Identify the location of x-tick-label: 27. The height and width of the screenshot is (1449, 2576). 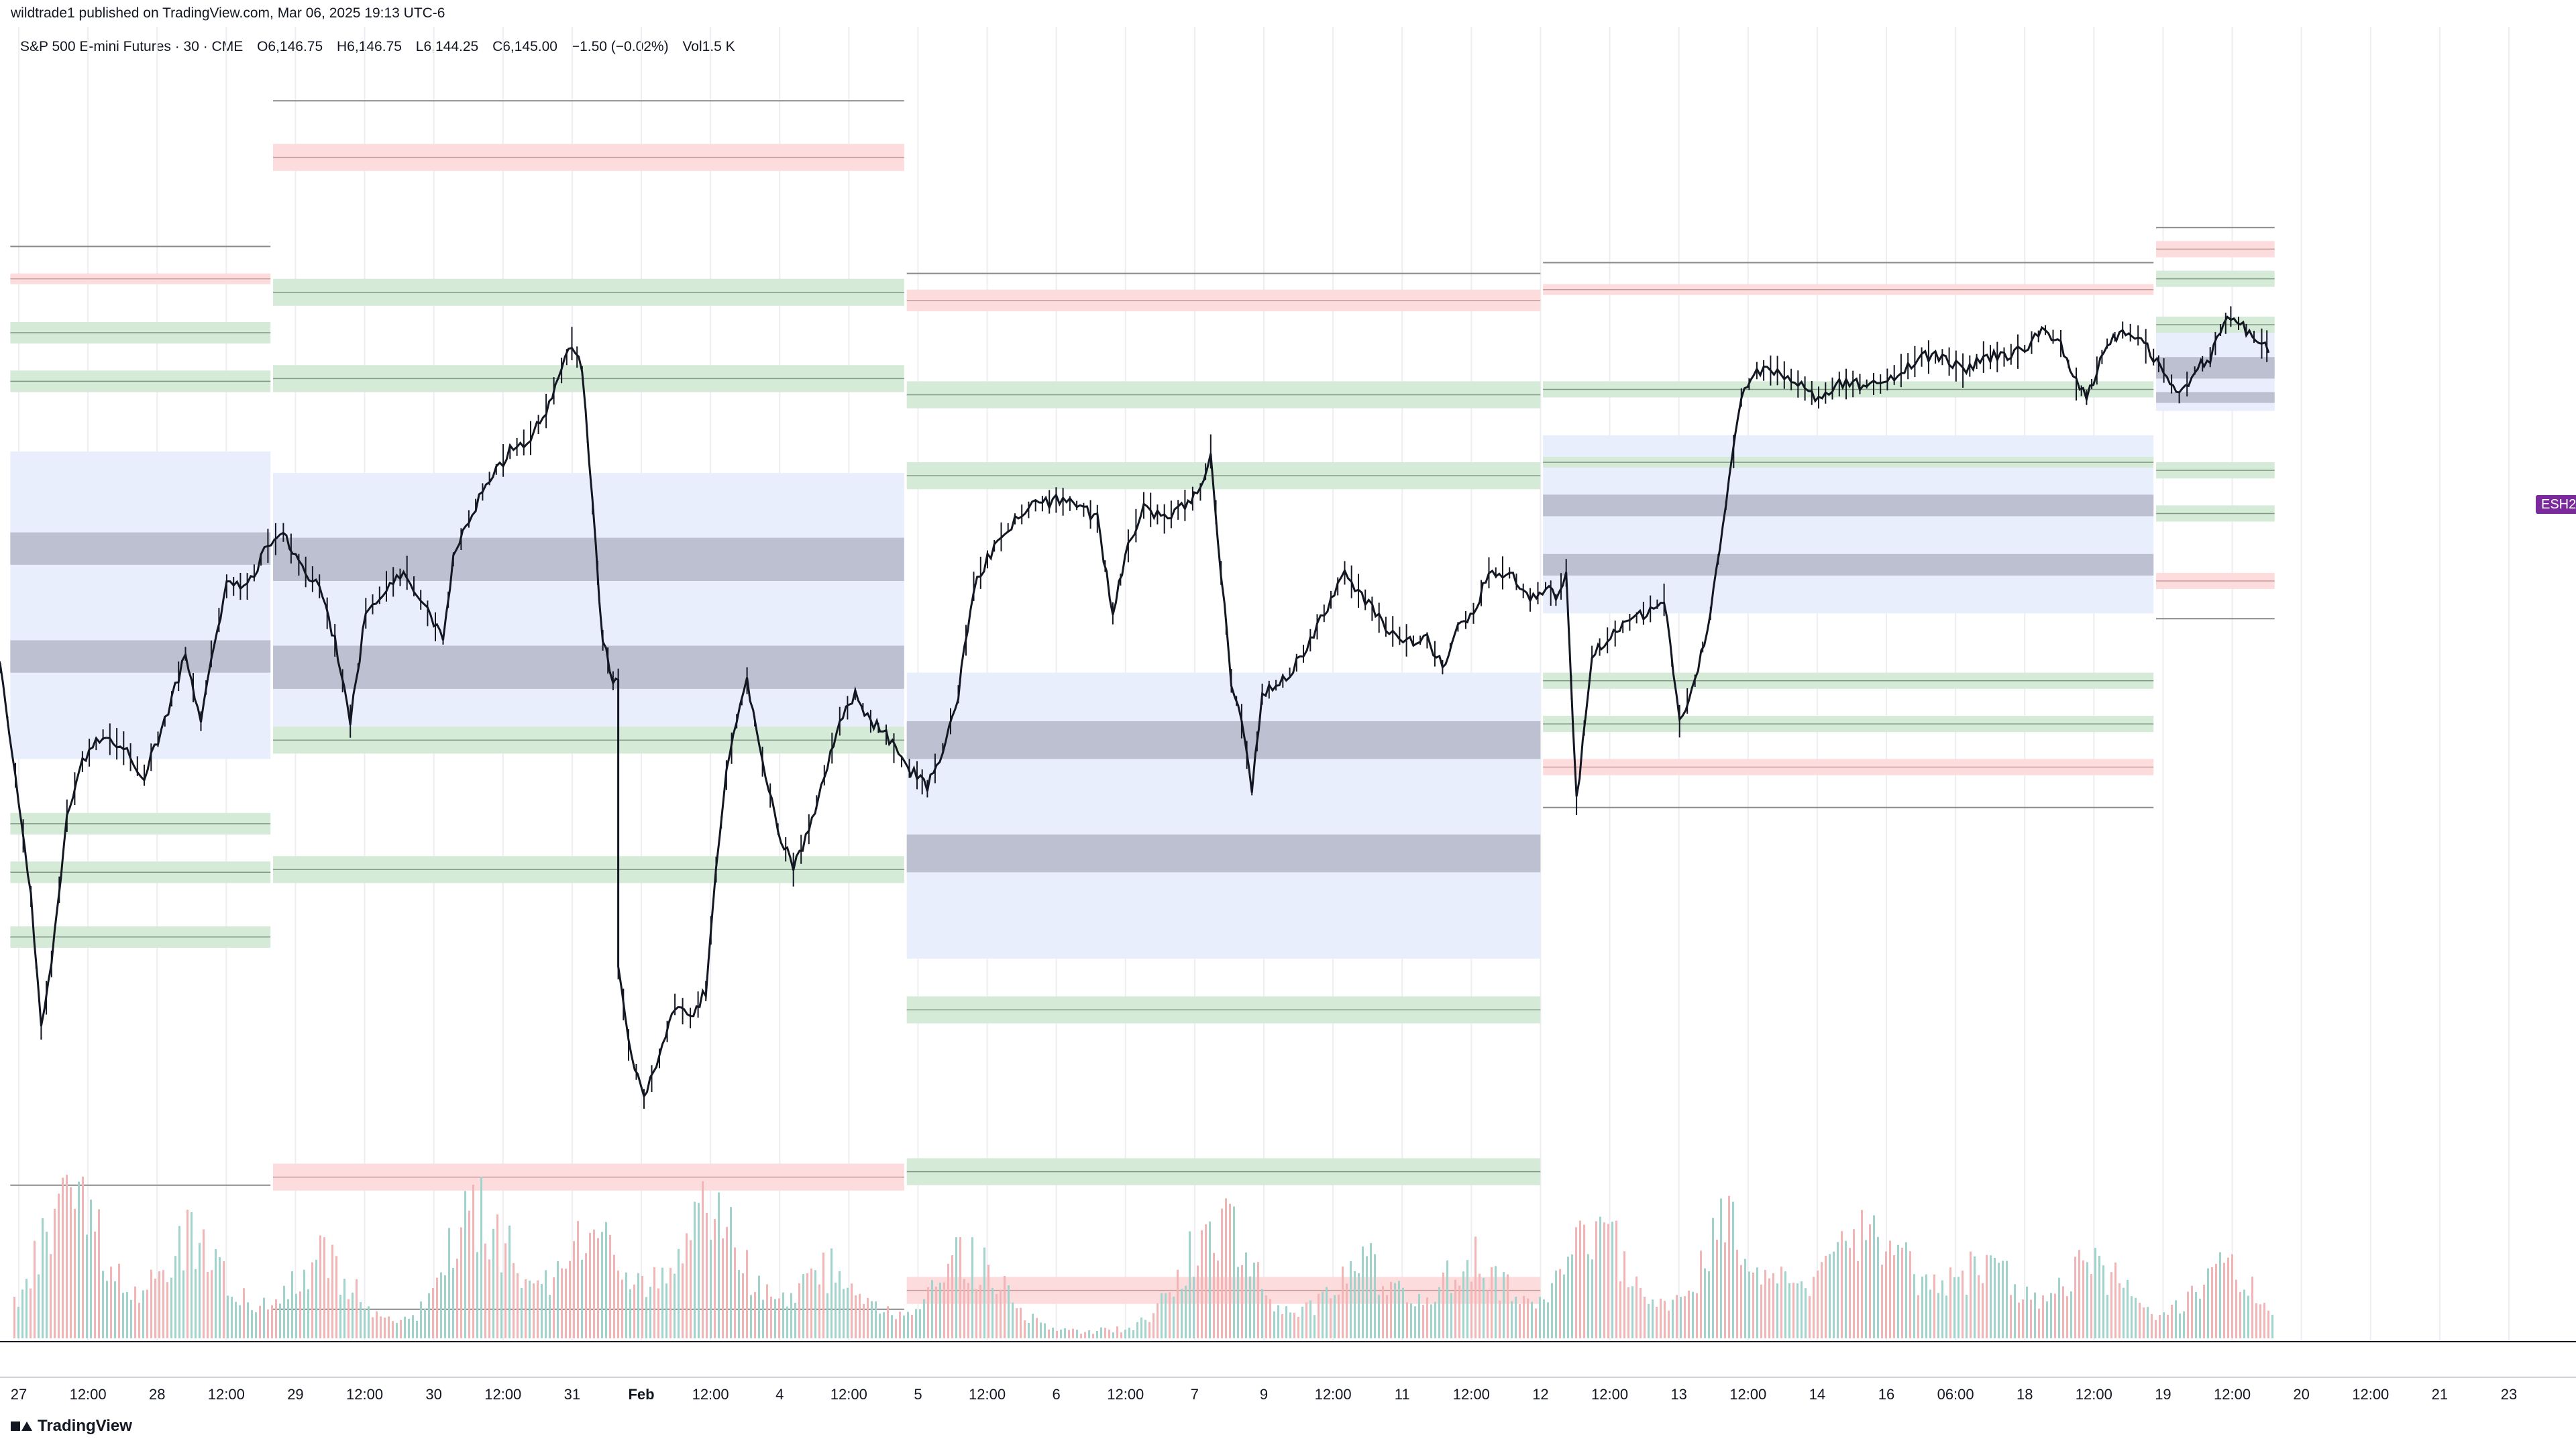
(19, 1394).